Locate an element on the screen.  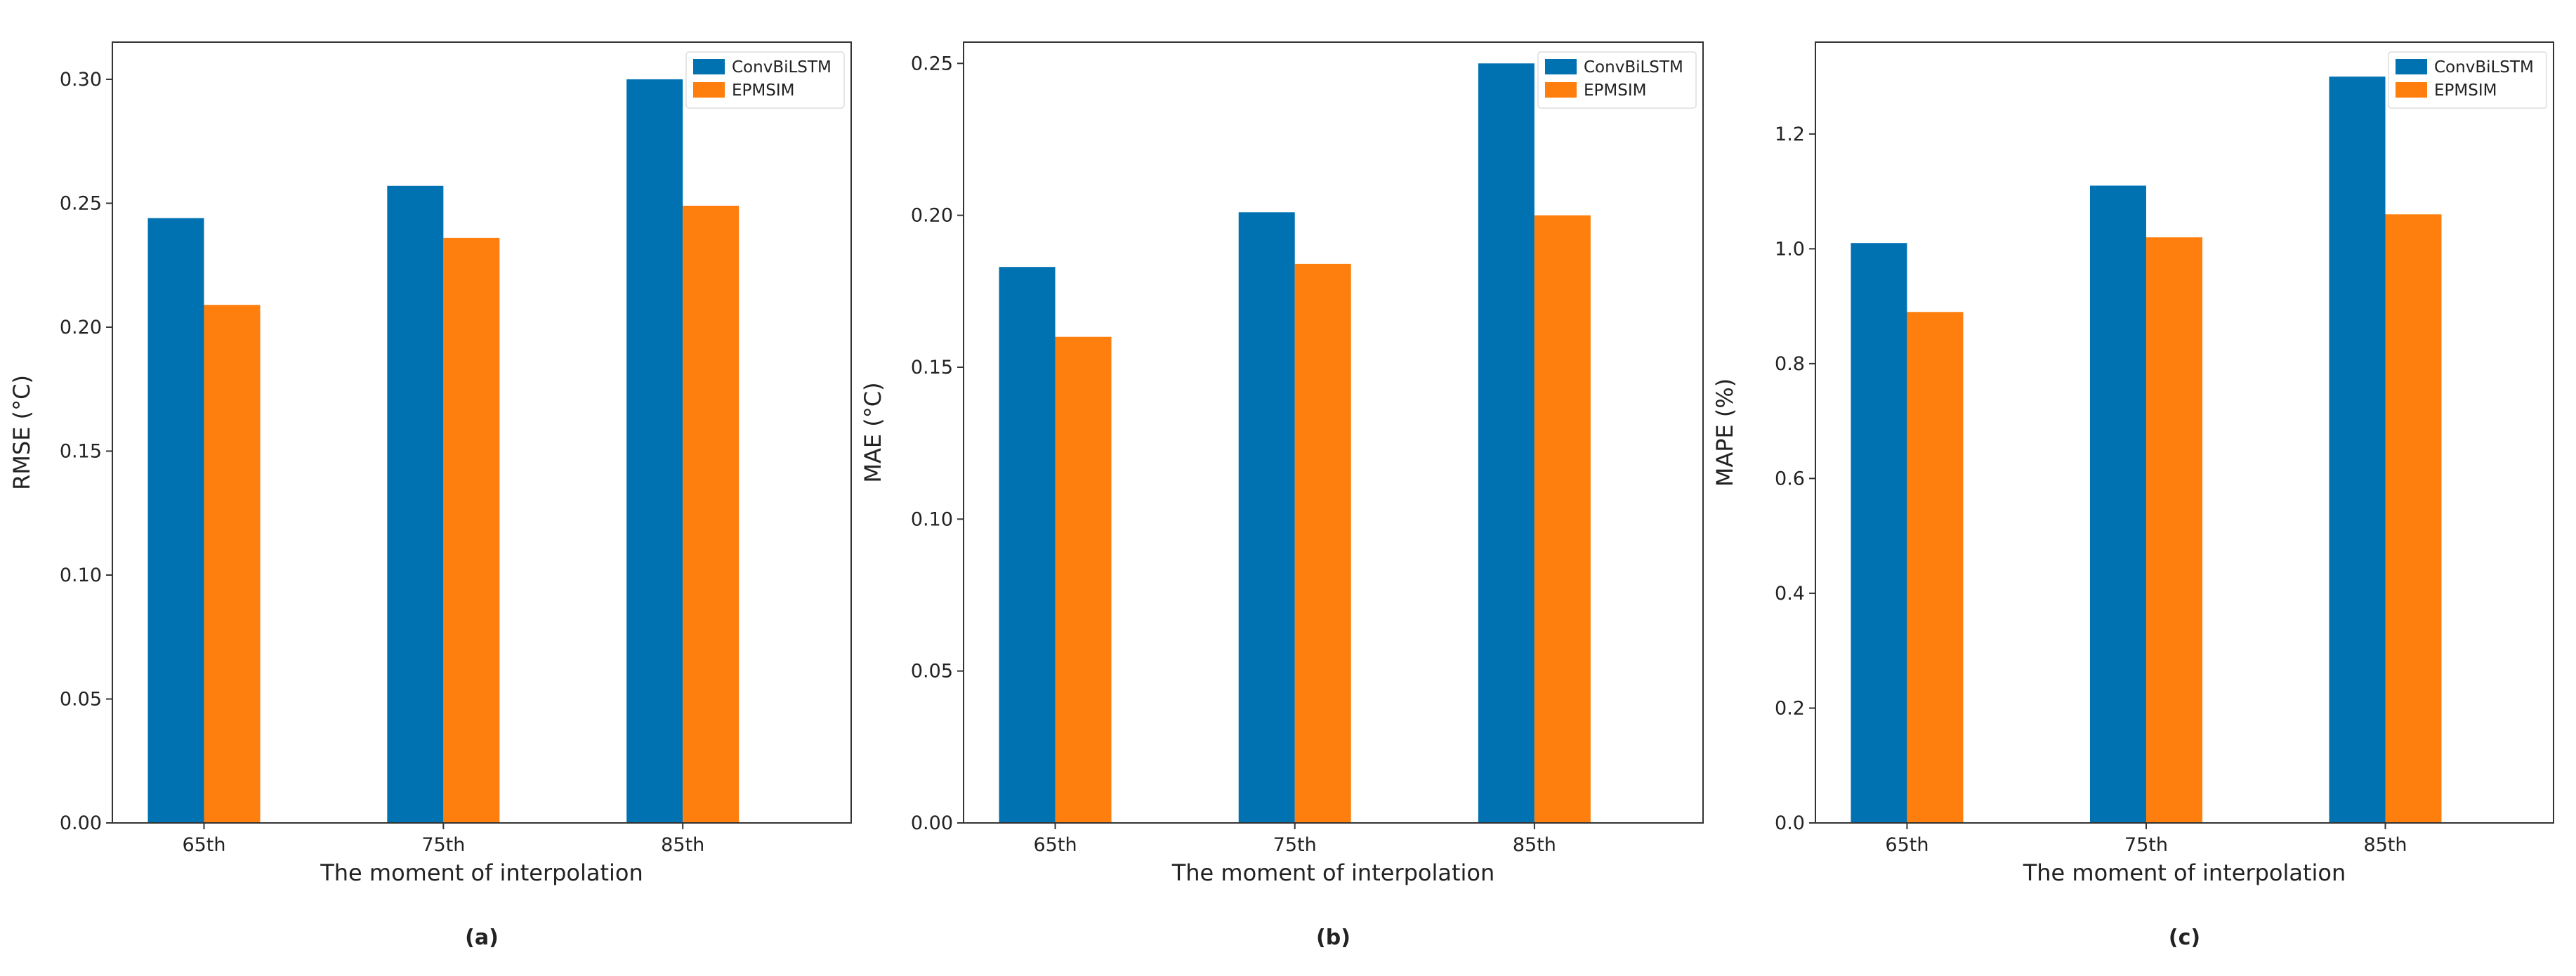
y-axis-label: MAPE (%) is located at coordinates (1724, 432).